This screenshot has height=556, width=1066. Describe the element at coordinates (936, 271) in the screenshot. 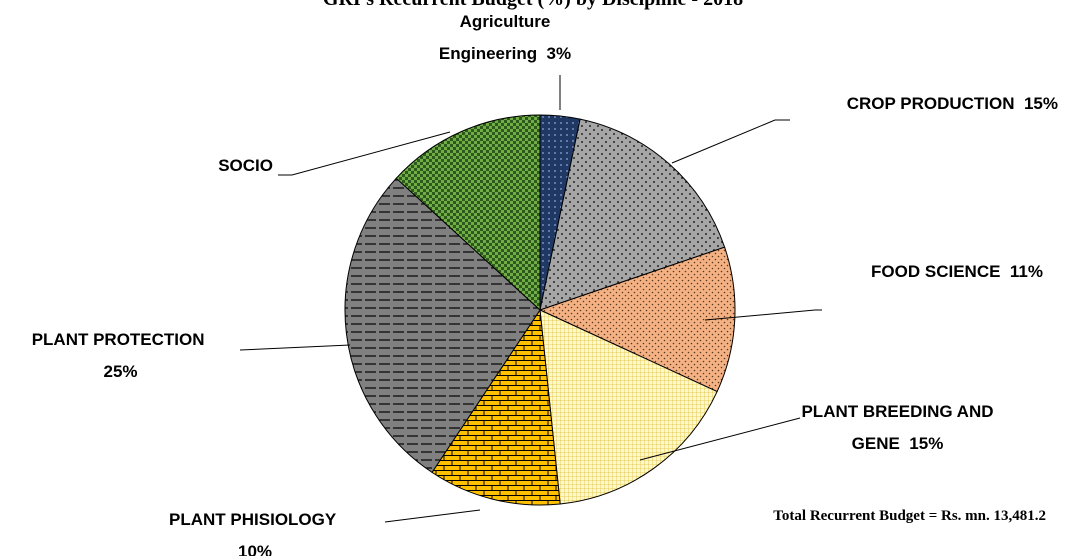

I see `category-name: FOOD SCIENCE` at that location.